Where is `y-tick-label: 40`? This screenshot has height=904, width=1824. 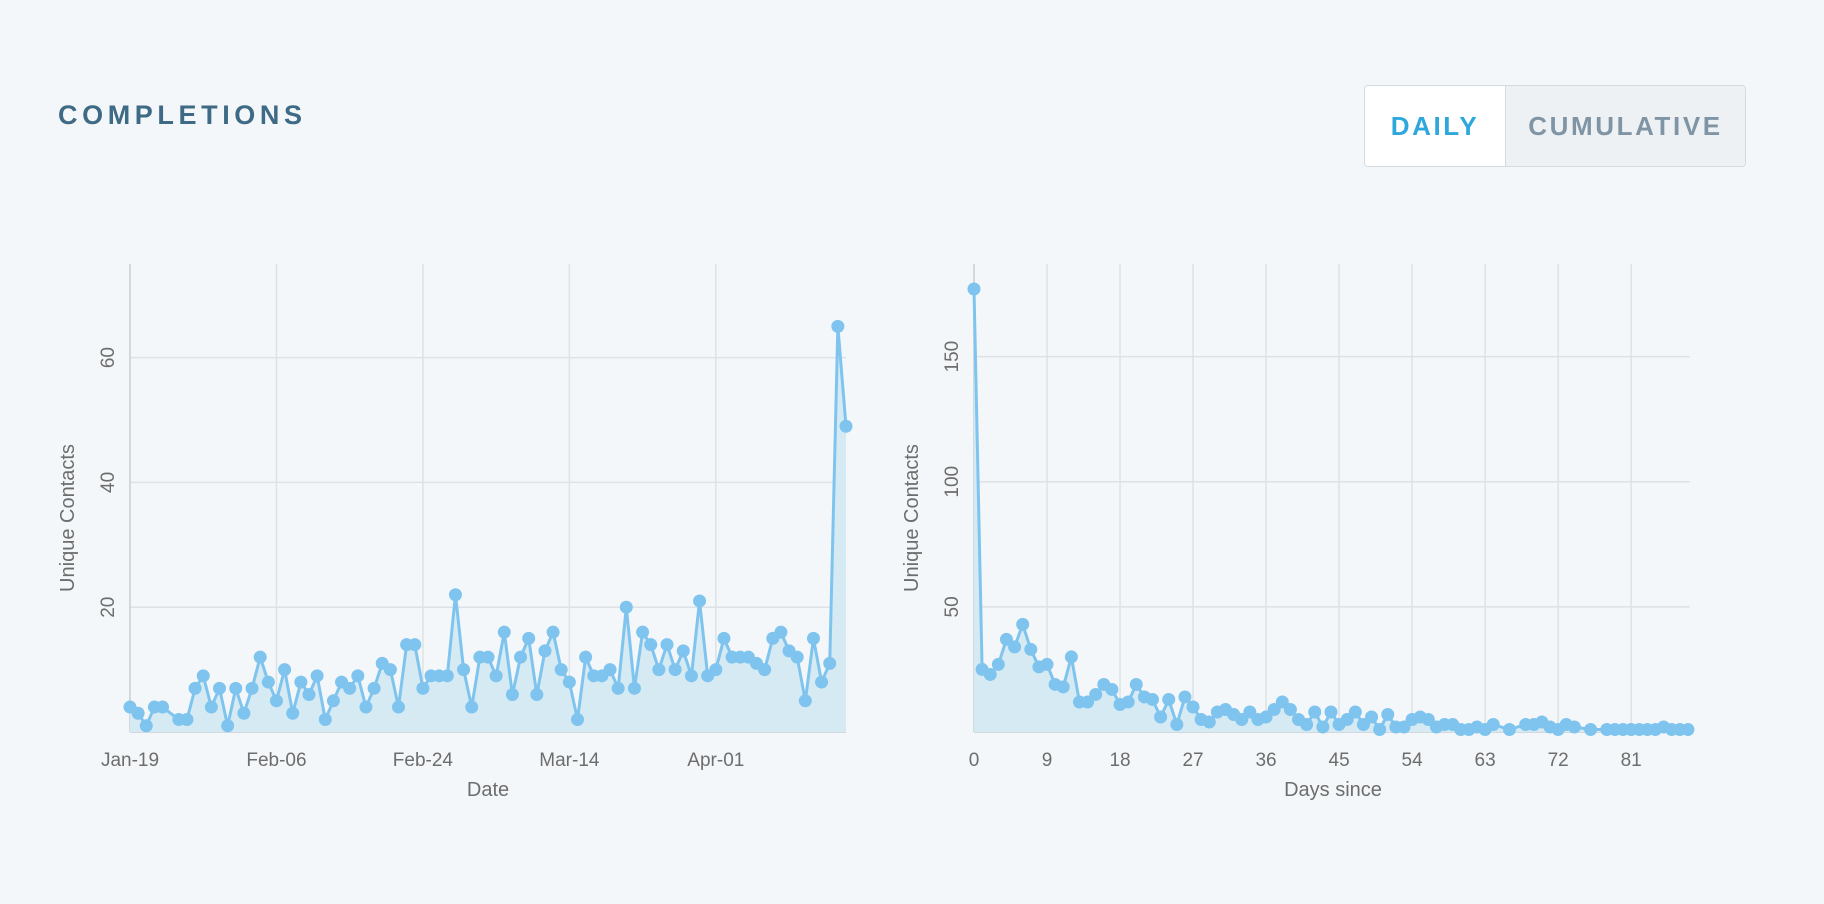
y-tick-label: 40 is located at coordinates (108, 482).